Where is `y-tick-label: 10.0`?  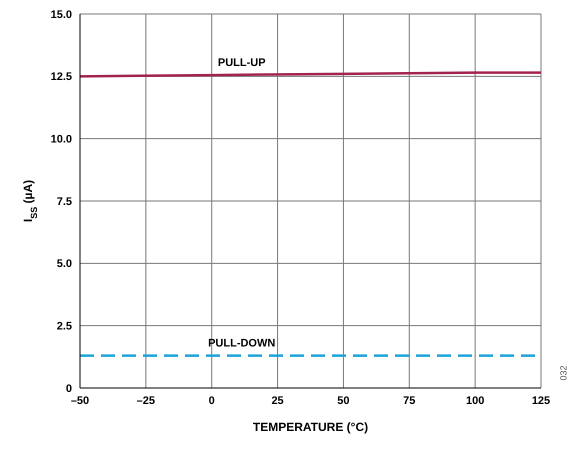
y-tick-label: 10.0 is located at coordinates (61, 140).